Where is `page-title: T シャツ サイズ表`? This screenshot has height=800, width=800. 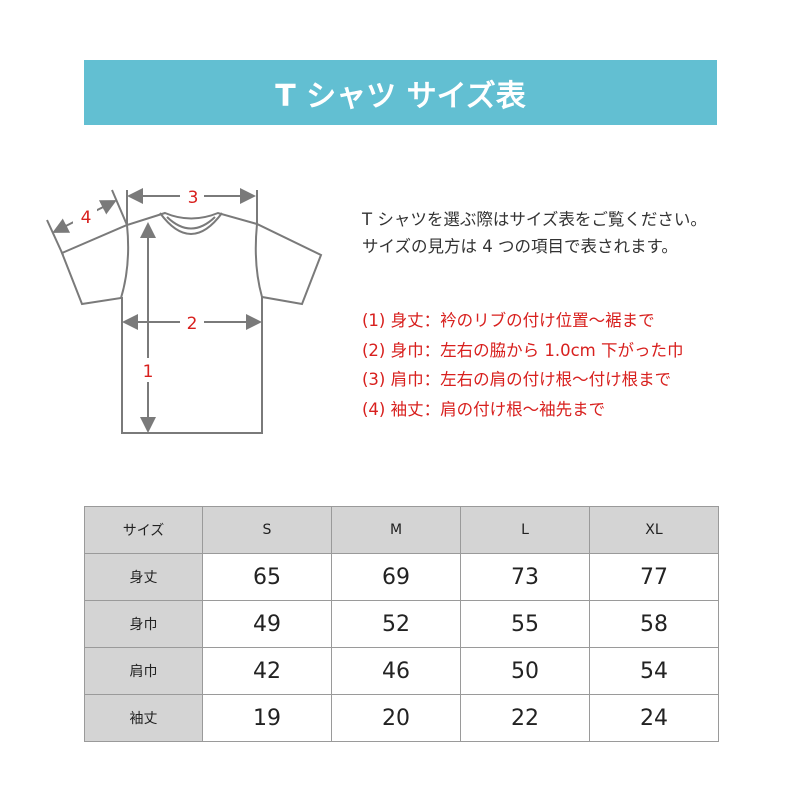 page-title: T シャツ サイズ表 is located at coordinates (400, 92).